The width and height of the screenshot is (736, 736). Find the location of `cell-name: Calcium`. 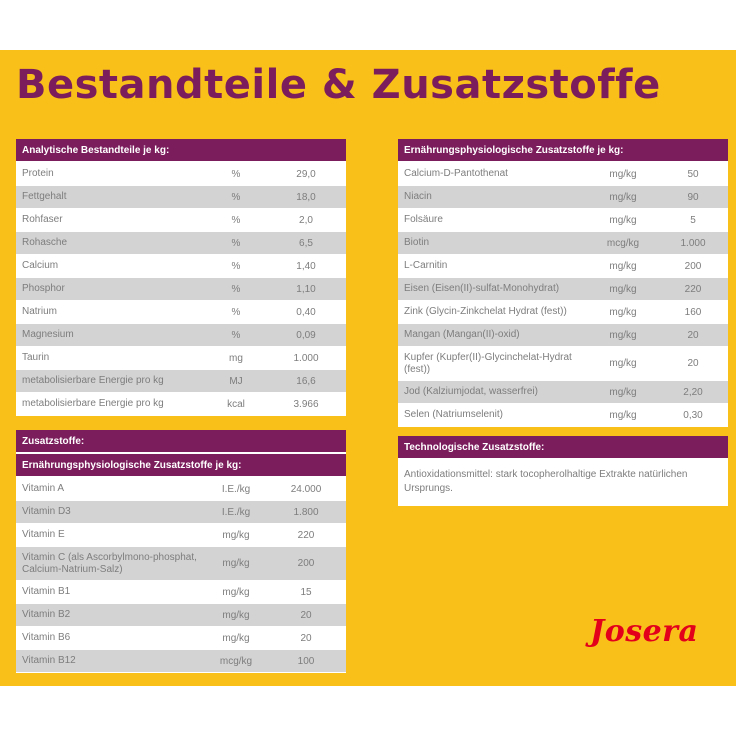

cell-name: Calcium is located at coordinates (40, 265).